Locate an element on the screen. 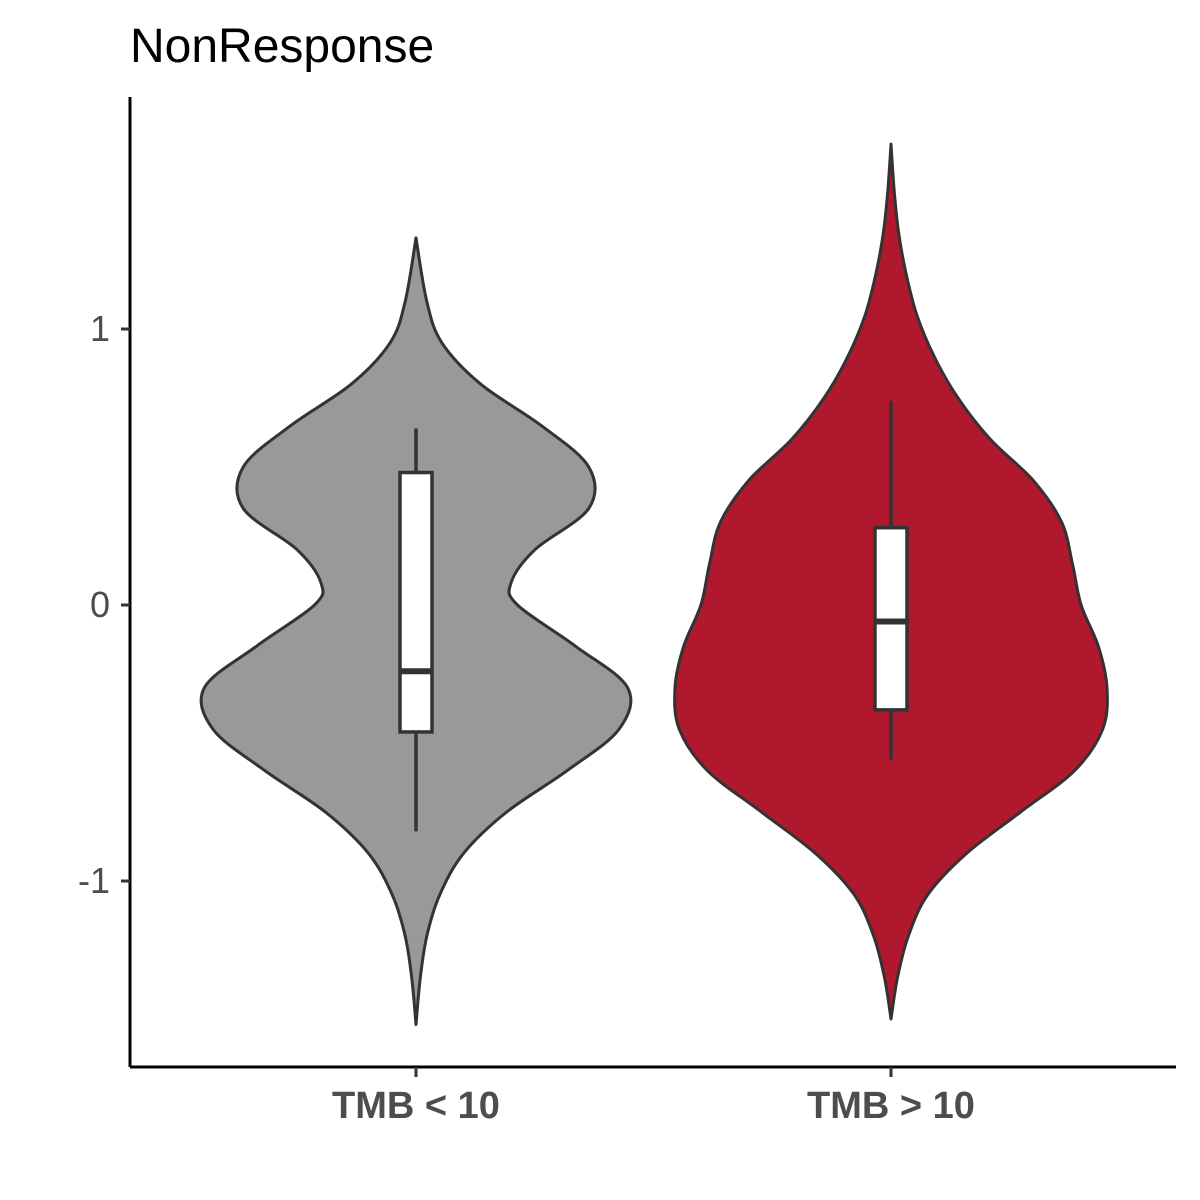  y-axis-ticks: -1 0 1 is located at coordinates (104, 604).